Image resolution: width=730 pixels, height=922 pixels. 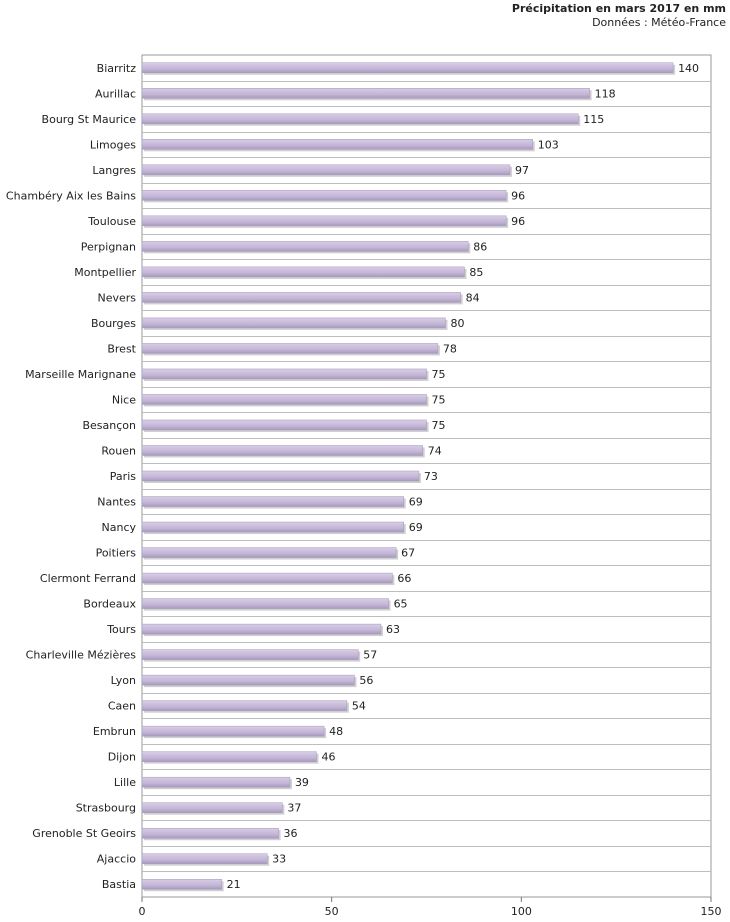 I want to click on category-label: Rouen, so click(x=118, y=450).